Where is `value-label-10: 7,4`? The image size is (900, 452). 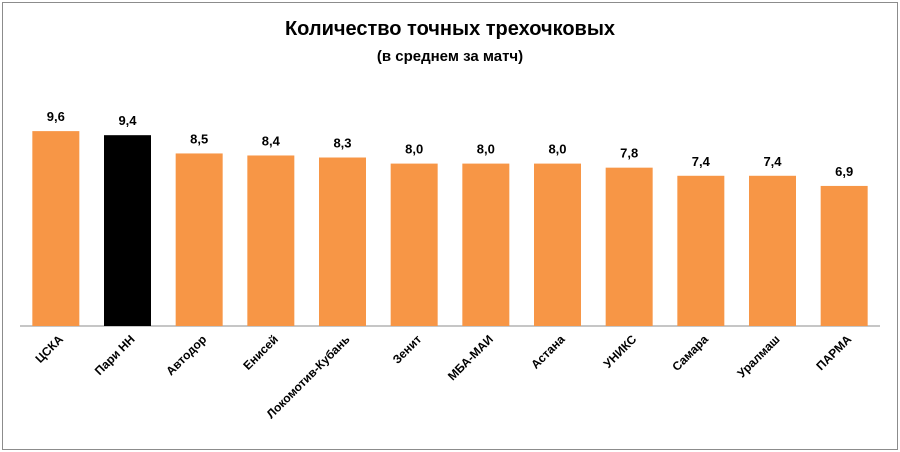 value-label-10: 7,4 is located at coordinates (772, 161).